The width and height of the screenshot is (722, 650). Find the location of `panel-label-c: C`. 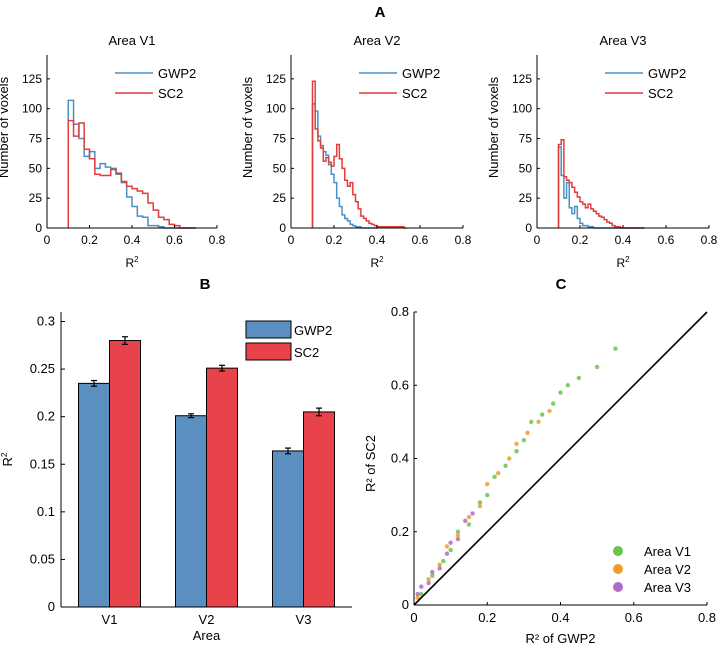

panel-label-c: C is located at coordinates (561, 284).